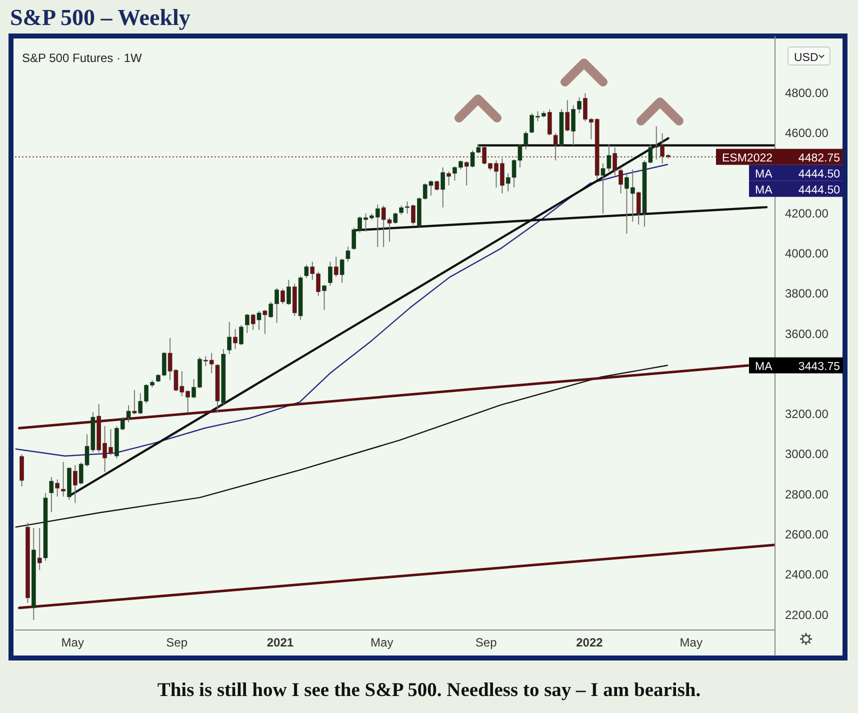  I want to click on y-tick-label: 4600.00, so click(807, 133).